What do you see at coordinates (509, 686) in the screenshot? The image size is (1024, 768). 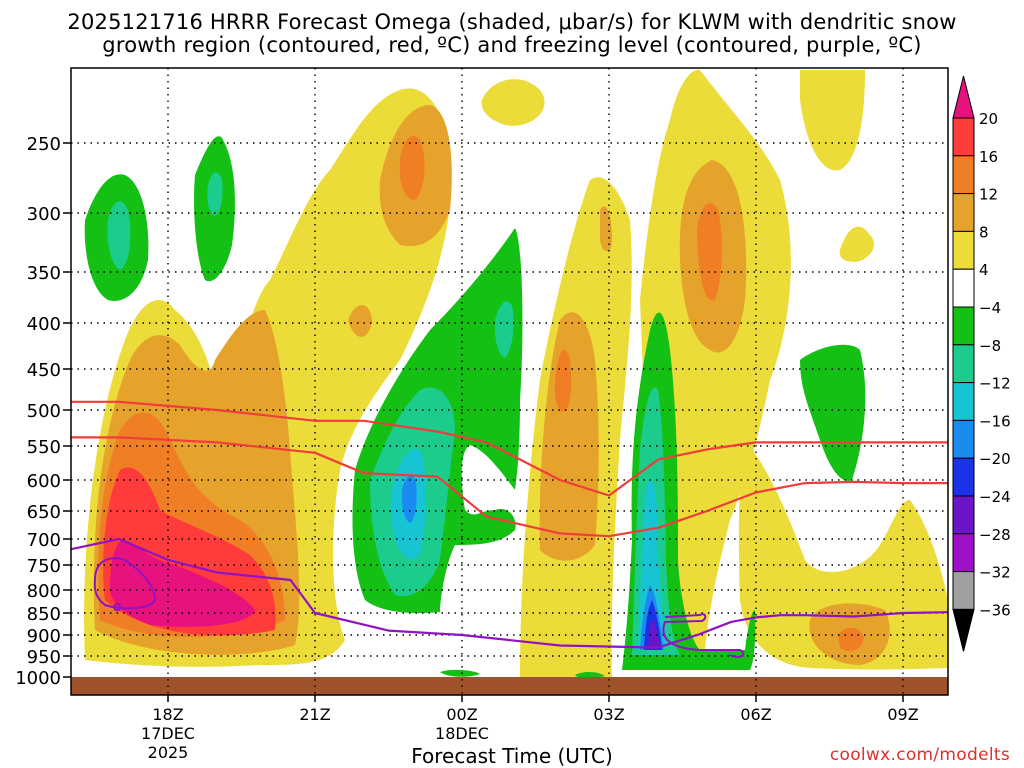 I see `terrain-bar` at bounding box center [509, 686].